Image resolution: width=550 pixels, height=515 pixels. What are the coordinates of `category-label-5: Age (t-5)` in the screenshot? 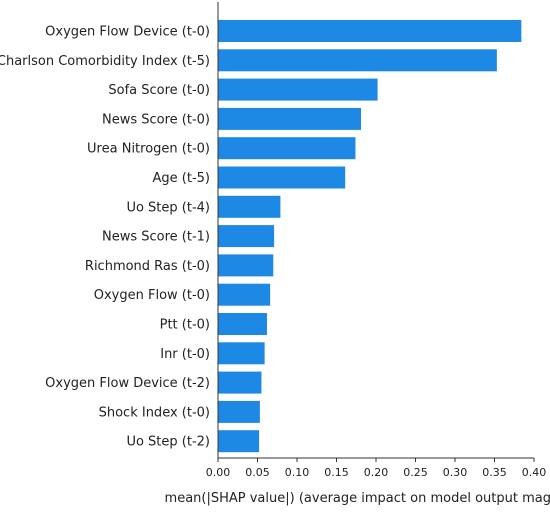 It's located at (181, 178).